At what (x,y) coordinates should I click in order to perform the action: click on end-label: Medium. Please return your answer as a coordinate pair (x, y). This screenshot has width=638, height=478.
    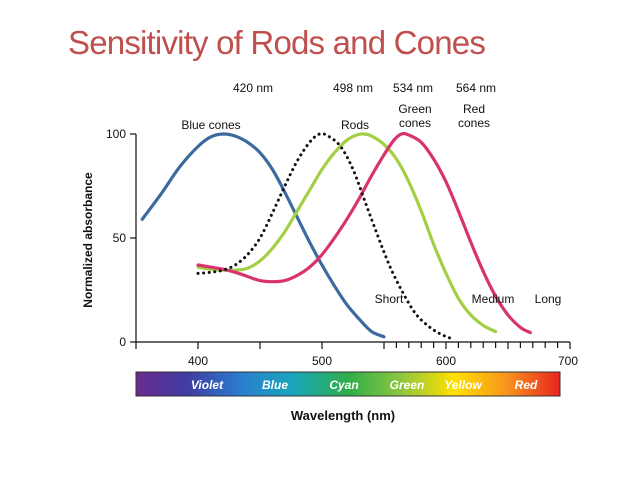
    Looking at the image, I should click on (493, 299).